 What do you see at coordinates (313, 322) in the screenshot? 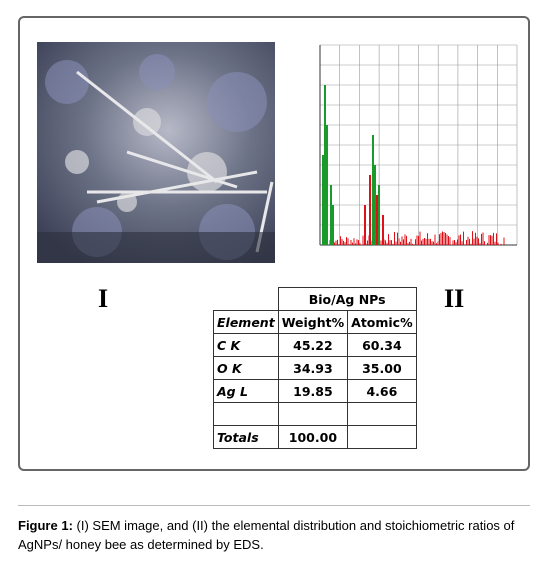
I see `column-header: Weight%` at bounding box center [313, 322].